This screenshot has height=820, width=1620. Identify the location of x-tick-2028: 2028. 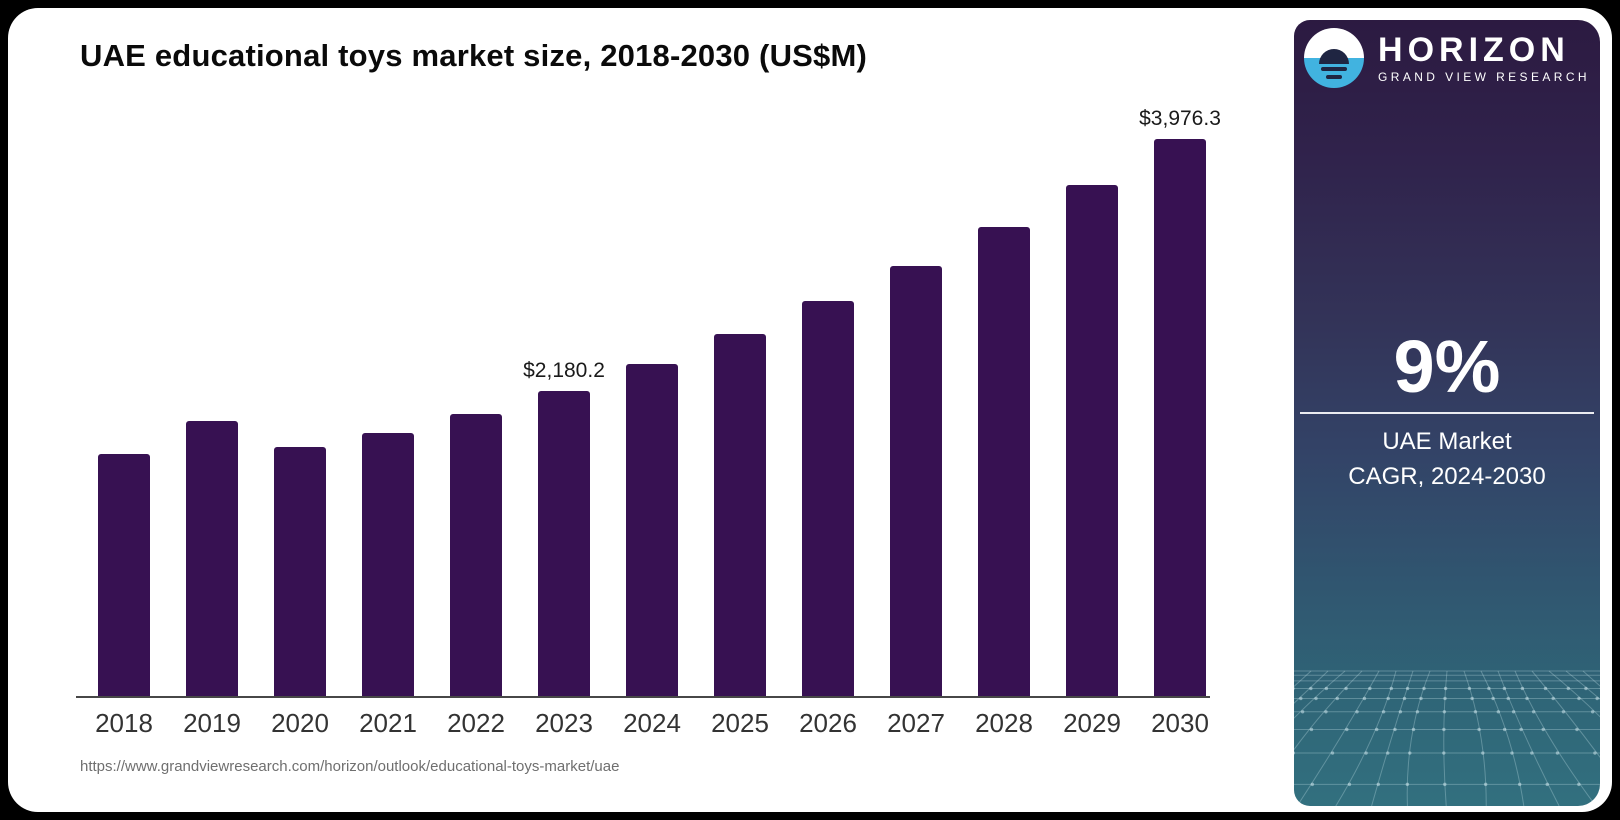
(1004, 723).